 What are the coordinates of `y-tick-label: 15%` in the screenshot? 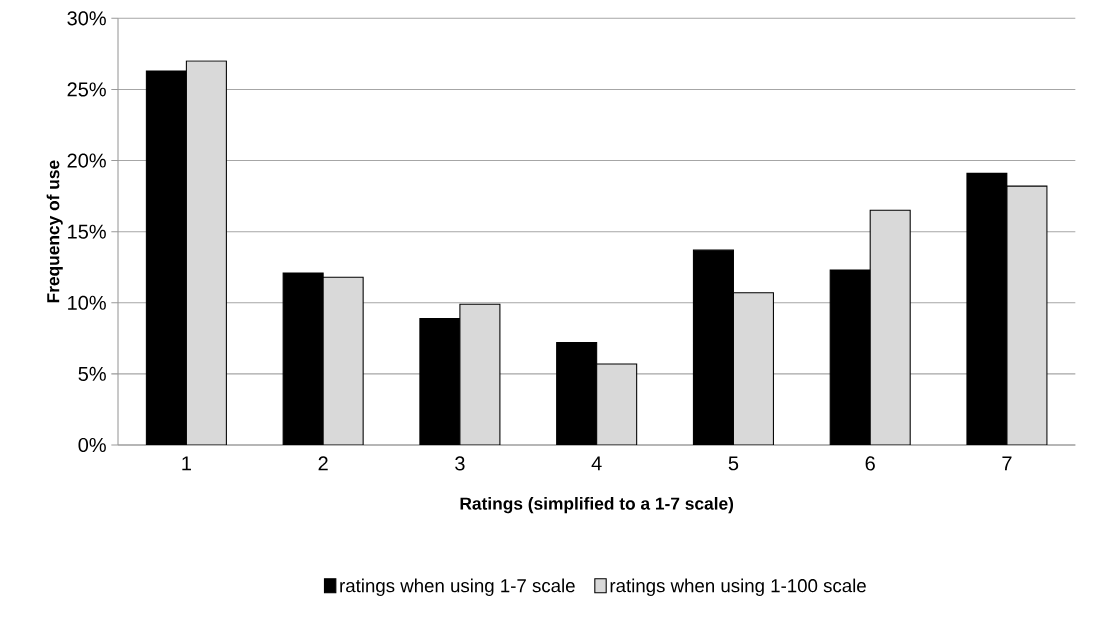 It's located at (87, 231).